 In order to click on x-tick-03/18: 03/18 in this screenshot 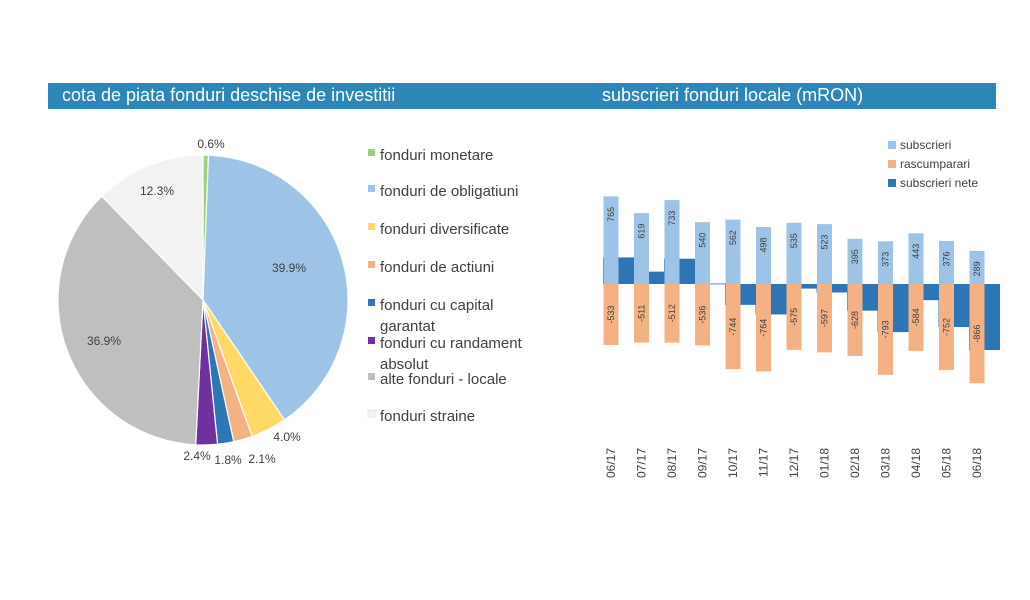, I will do `click(886, 463)`.